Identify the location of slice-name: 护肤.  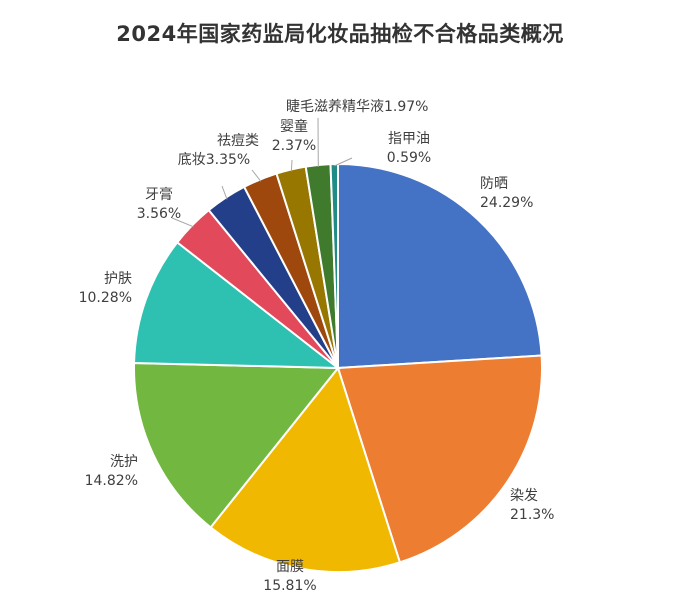
(118, 279).